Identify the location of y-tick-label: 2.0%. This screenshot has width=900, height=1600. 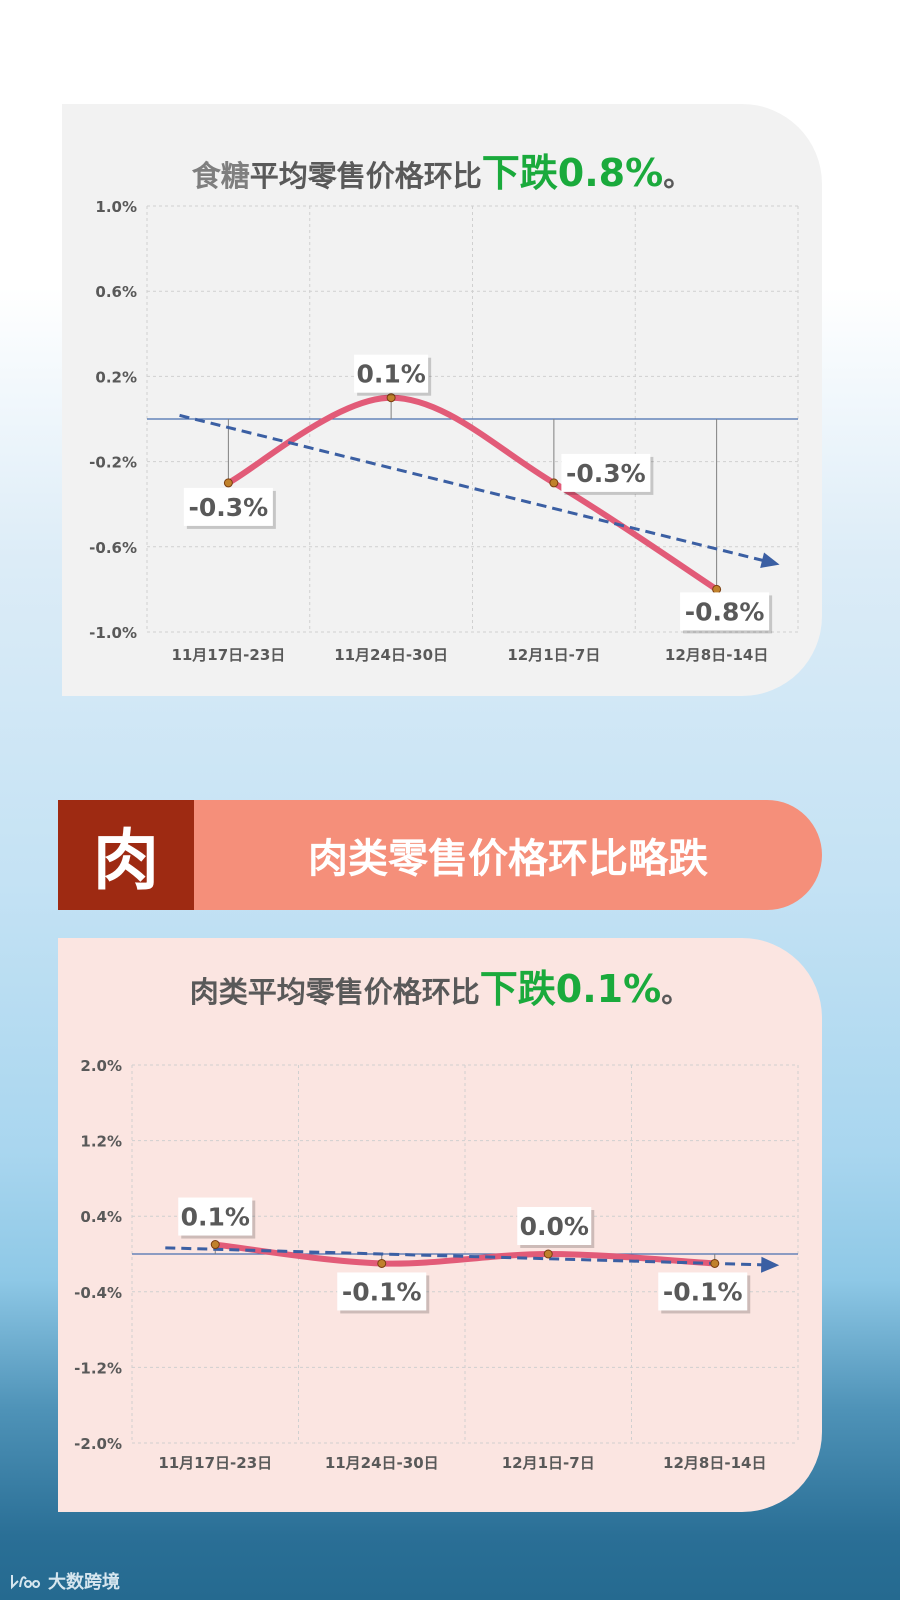
(101, 1066).